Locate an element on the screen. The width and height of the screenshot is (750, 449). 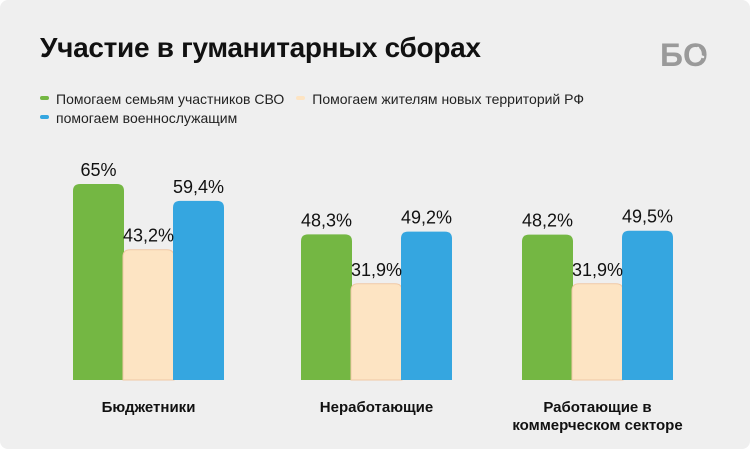
legend-item-3: помогаем военнослужащим is located at coordinates (138, 118).